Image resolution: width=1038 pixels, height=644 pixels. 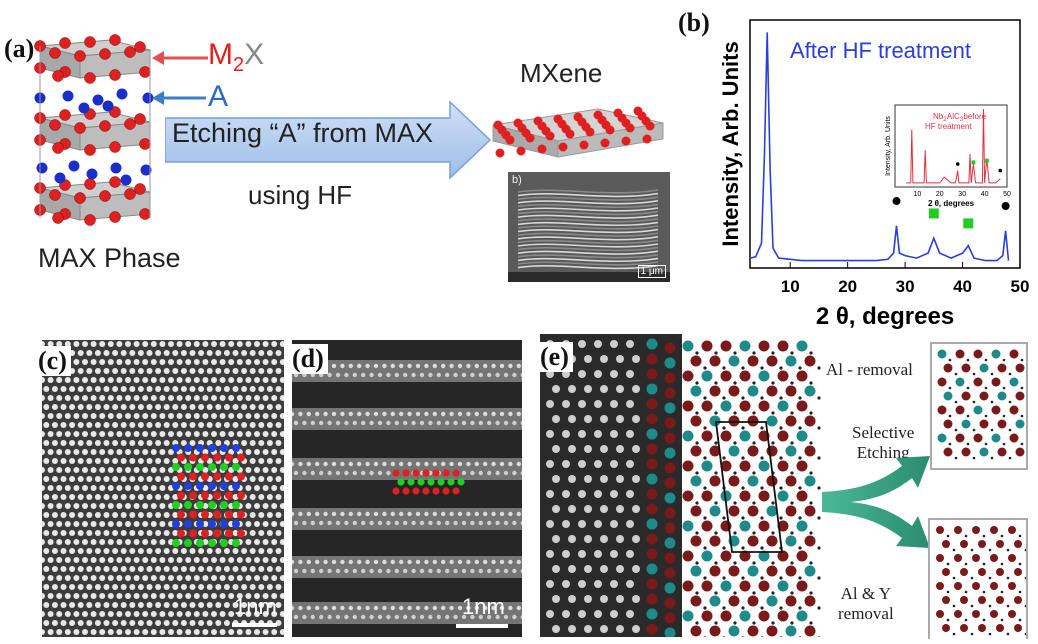 I want to click on a-label: A, so click(x=218, y=96).